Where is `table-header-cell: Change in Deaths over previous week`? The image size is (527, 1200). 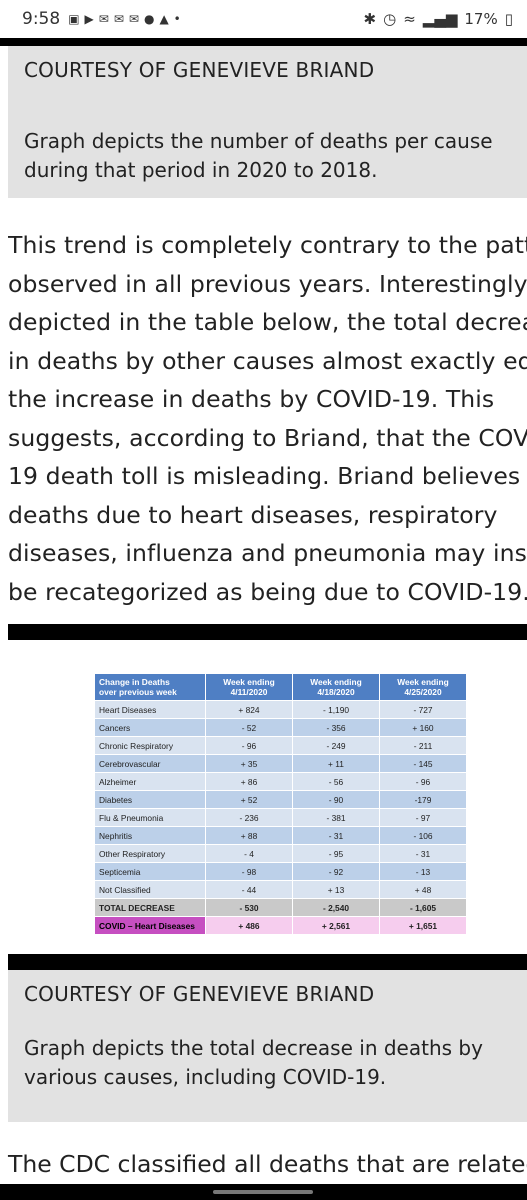 table-header-cell: Change in Deaths over previous week is located at coordinates (150, 687).